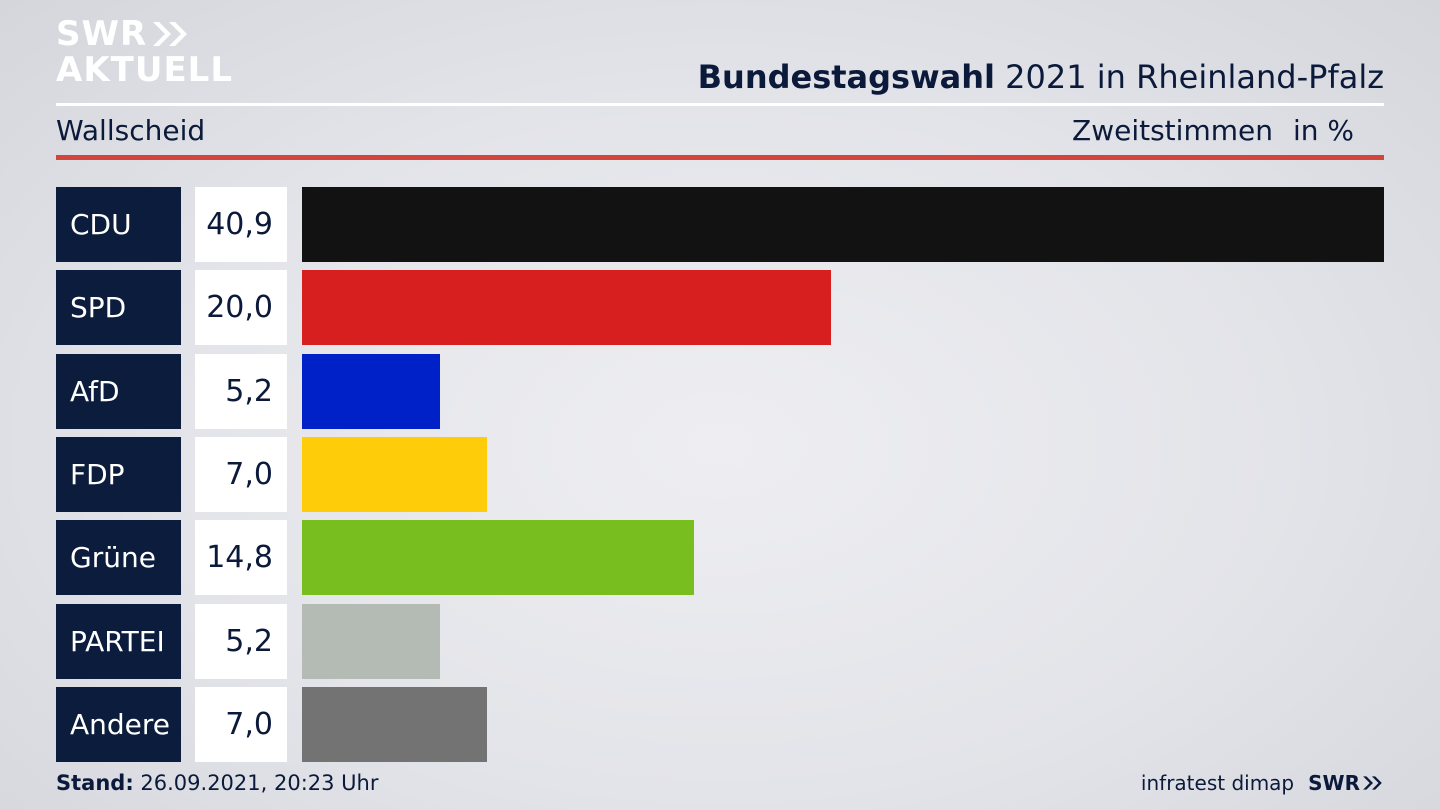 This screenshot has width=1440, height=810. What do you see at coordinates (118, 641) in the screenshot?
I see `party-label-partei: PARTEI` at bounding box center [118, 641].